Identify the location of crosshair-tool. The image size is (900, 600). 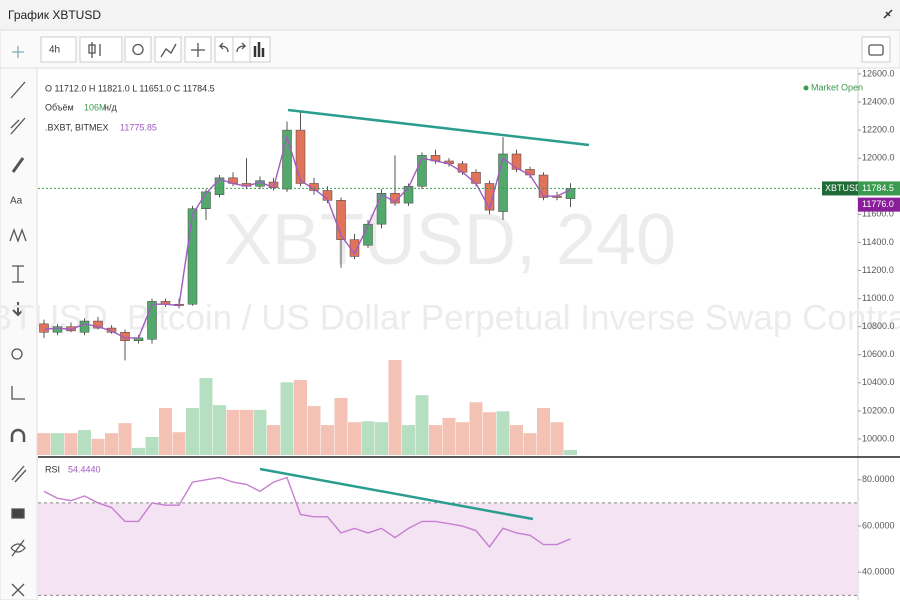
(18, 52).